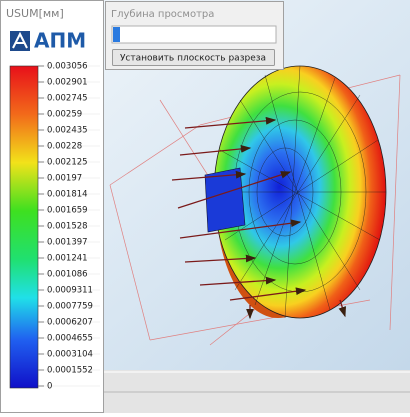 Image resolution: width=410 pixels, height=417 pixels. I want to click on panel-title: Глубина просмотра, so click(162, 14).